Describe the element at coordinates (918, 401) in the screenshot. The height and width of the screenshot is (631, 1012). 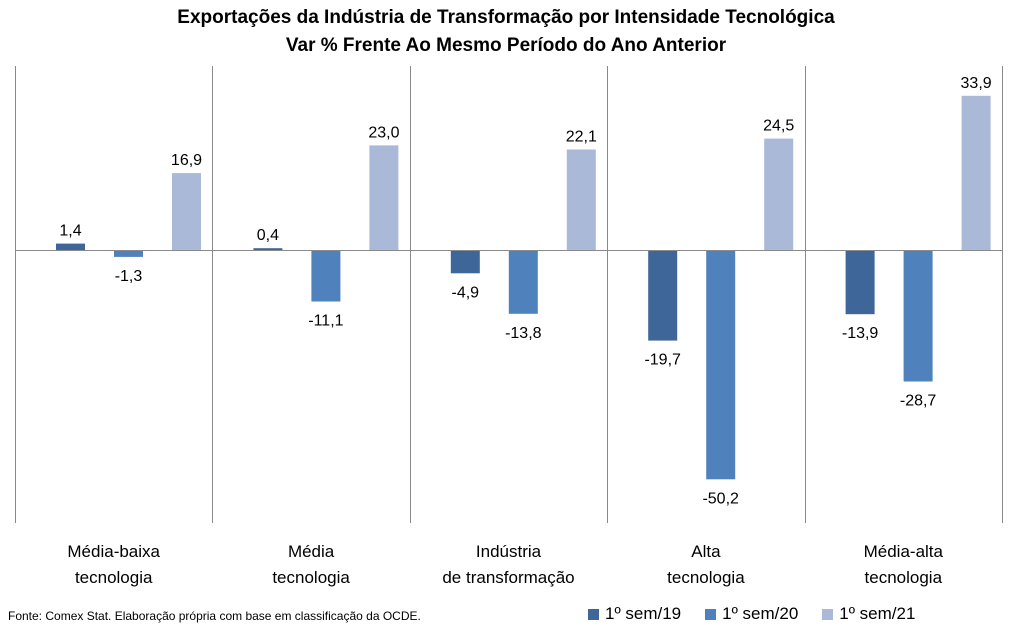
I see `data-label: -28,7` at that location.